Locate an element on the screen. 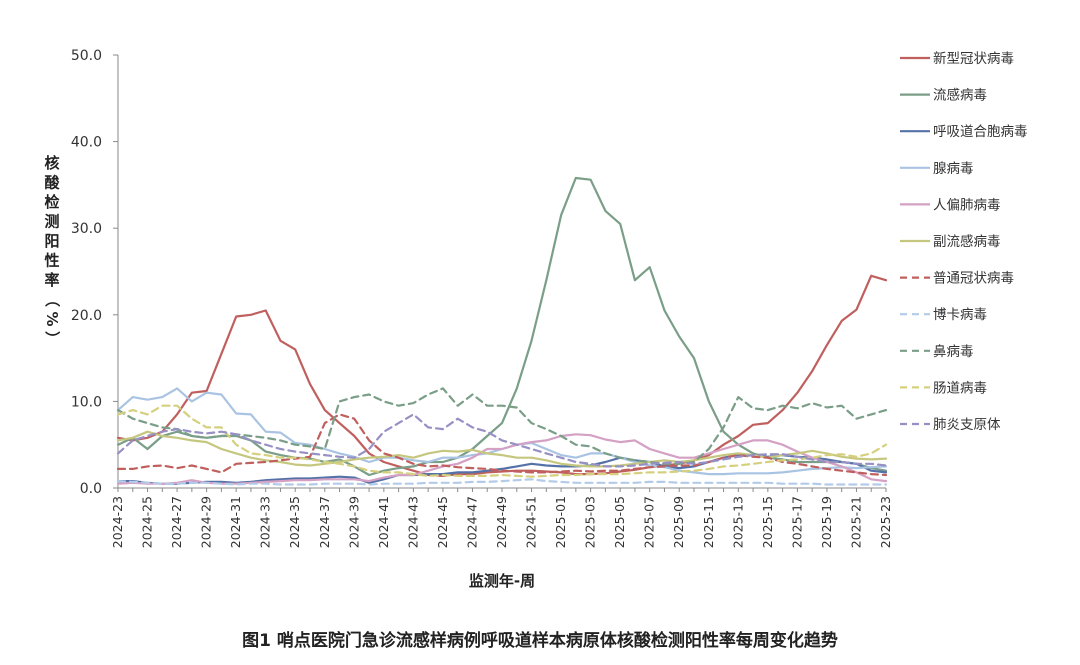  legend-label: 肺炎支原体 is located at coordinates (967, 425).